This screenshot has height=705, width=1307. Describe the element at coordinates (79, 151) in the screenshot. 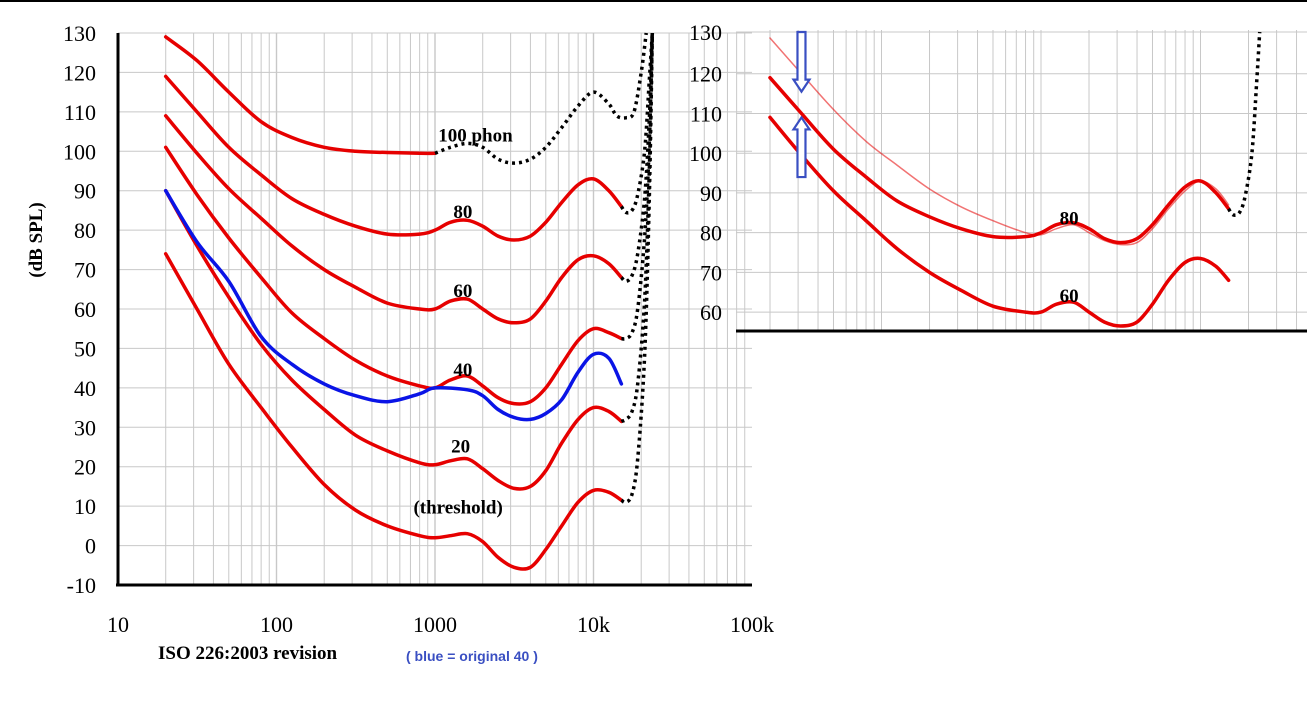

I see `y-tick-label: 100` at that location.